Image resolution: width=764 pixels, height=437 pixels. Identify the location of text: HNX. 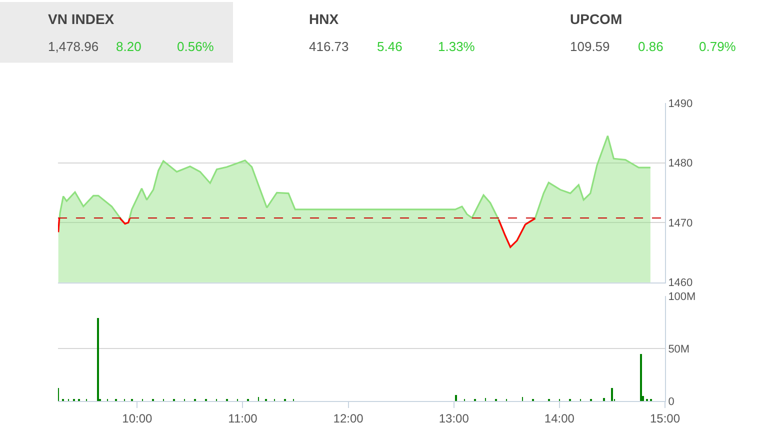
(324, 19).